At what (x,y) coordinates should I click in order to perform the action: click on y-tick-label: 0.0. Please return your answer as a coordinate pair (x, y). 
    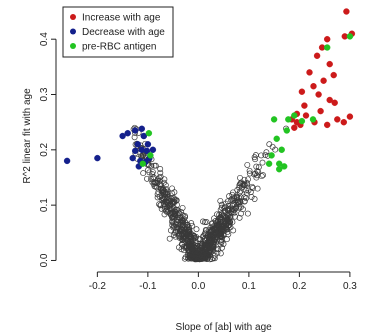
    Looking at the image, I should click on (44, 260).